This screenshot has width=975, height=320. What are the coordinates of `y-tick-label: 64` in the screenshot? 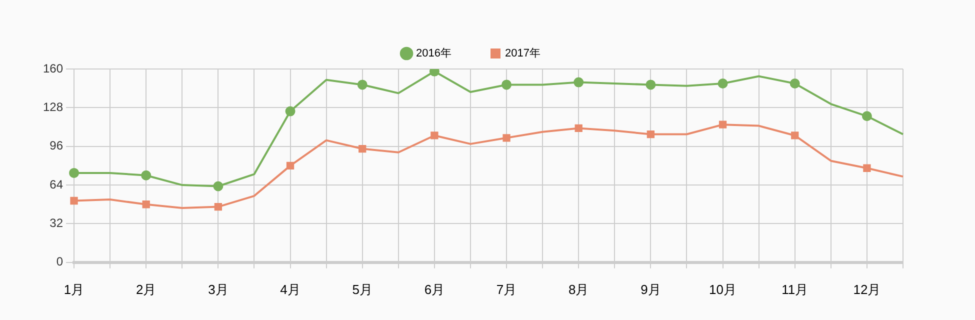 It's located at (57, 184).